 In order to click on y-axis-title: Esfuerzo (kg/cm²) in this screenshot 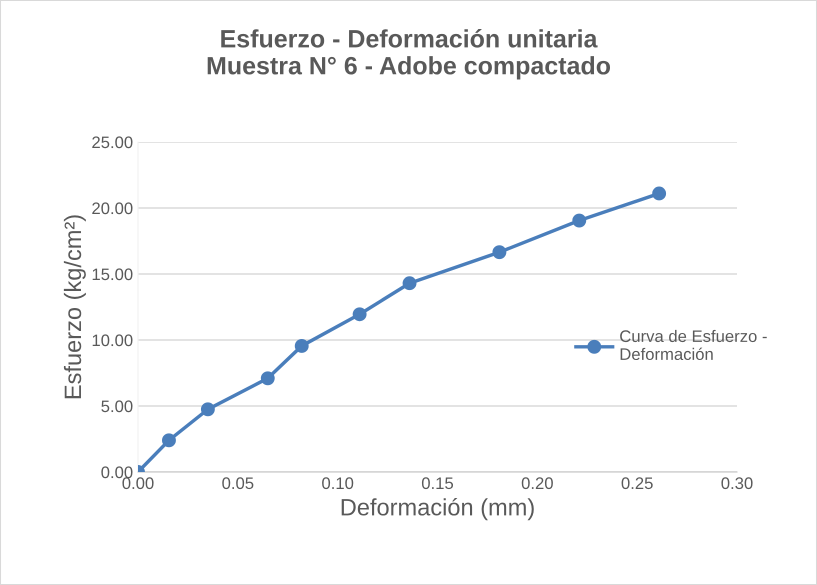, I will do `click(75, 306)`.